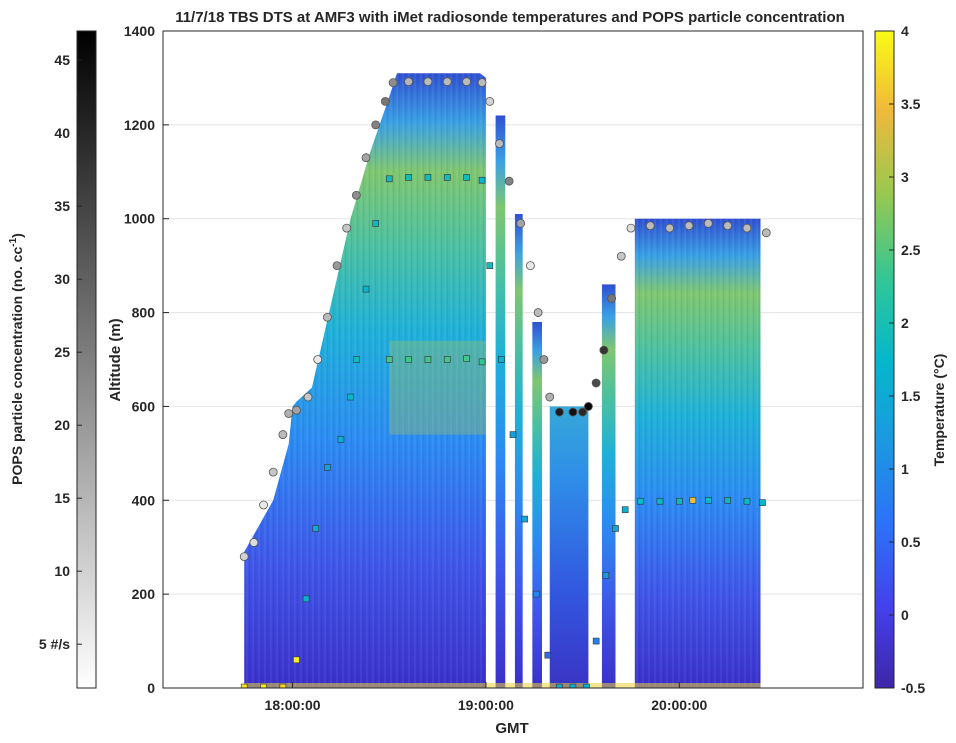 The image size is (956, 743). I want to click on dts-plateau, so click(569, 547).